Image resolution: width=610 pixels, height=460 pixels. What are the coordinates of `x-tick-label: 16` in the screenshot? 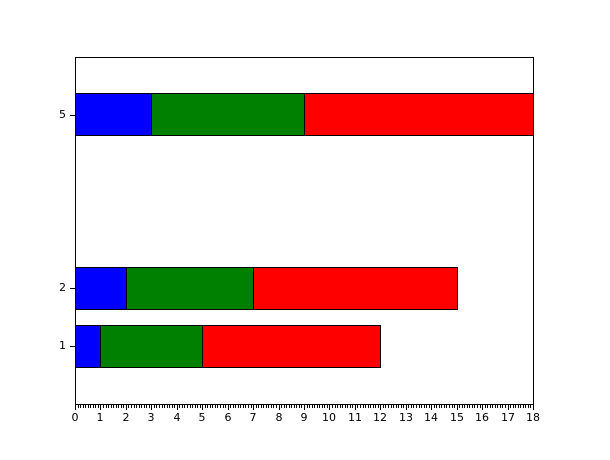 It's located at (482, 417).